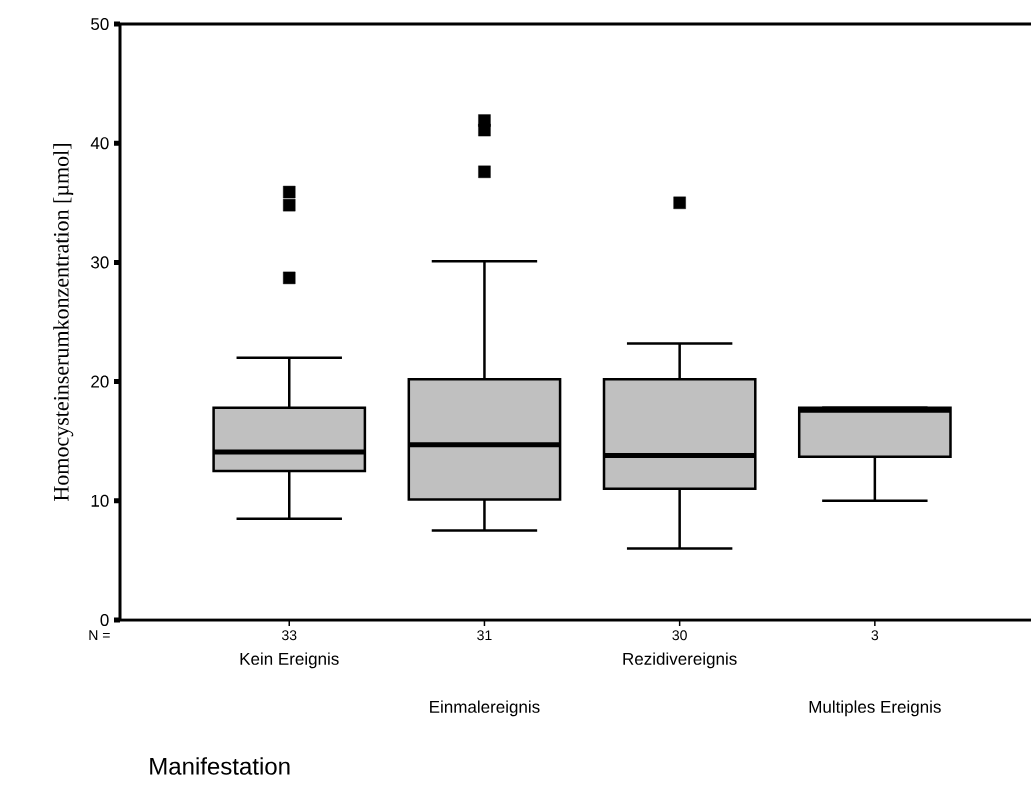  What do you see at coordinates (680, 660) in the screenshot?
I see `x-tick-label: Rezidivereignis` at bounding box center [680, 660].